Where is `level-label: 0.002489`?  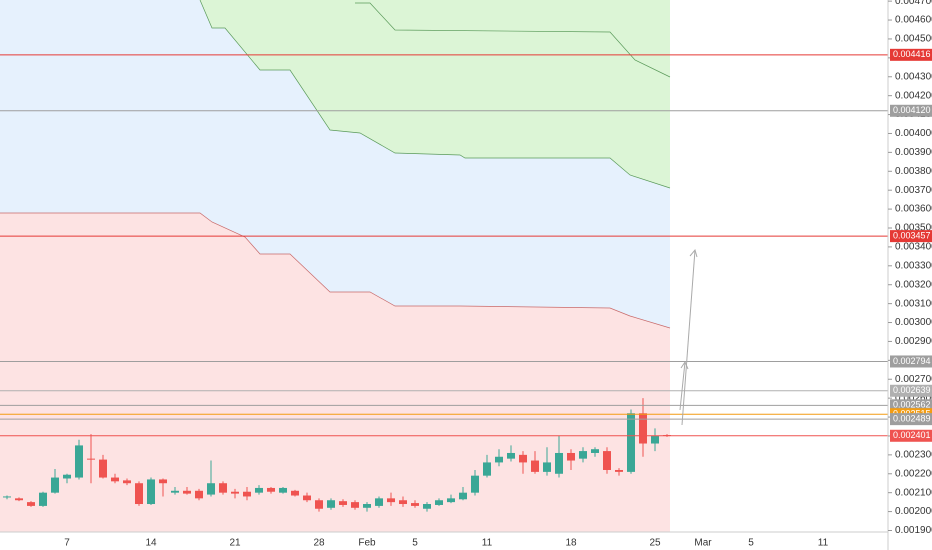 level-label: 0.002489 is located at coordinates (912, 419).